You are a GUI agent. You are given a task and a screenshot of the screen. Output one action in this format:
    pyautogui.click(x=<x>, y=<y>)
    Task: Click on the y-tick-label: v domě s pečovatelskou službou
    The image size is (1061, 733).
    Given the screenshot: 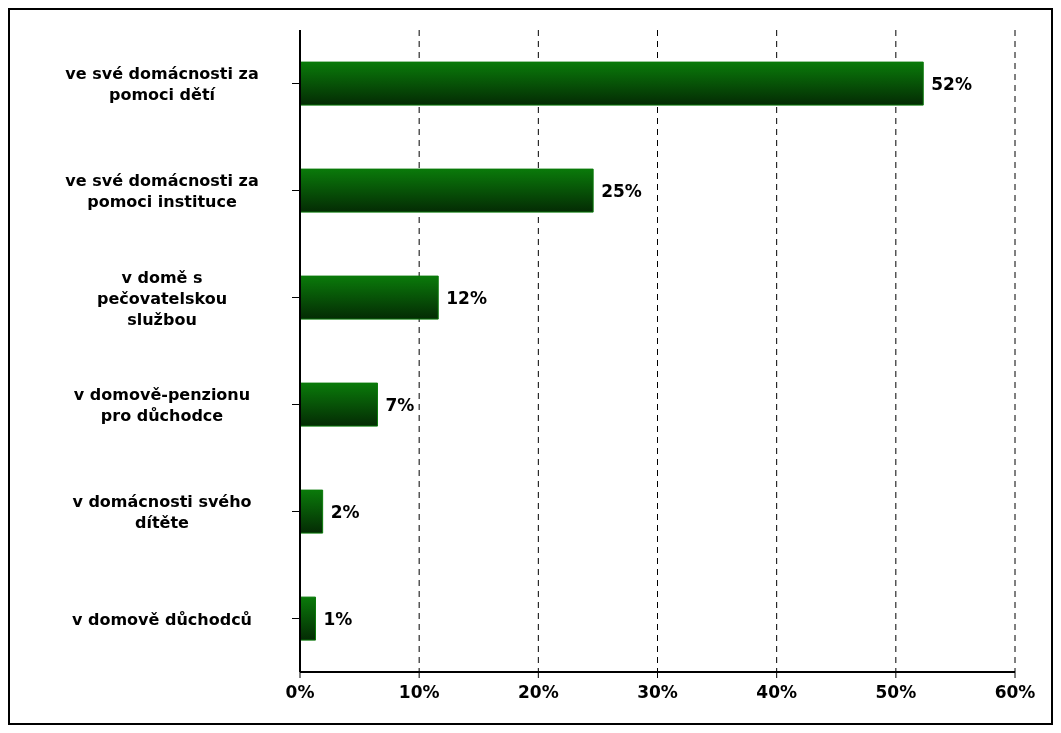 What is the action you would take?
    pyautogui.click(x=162, y=297)
    